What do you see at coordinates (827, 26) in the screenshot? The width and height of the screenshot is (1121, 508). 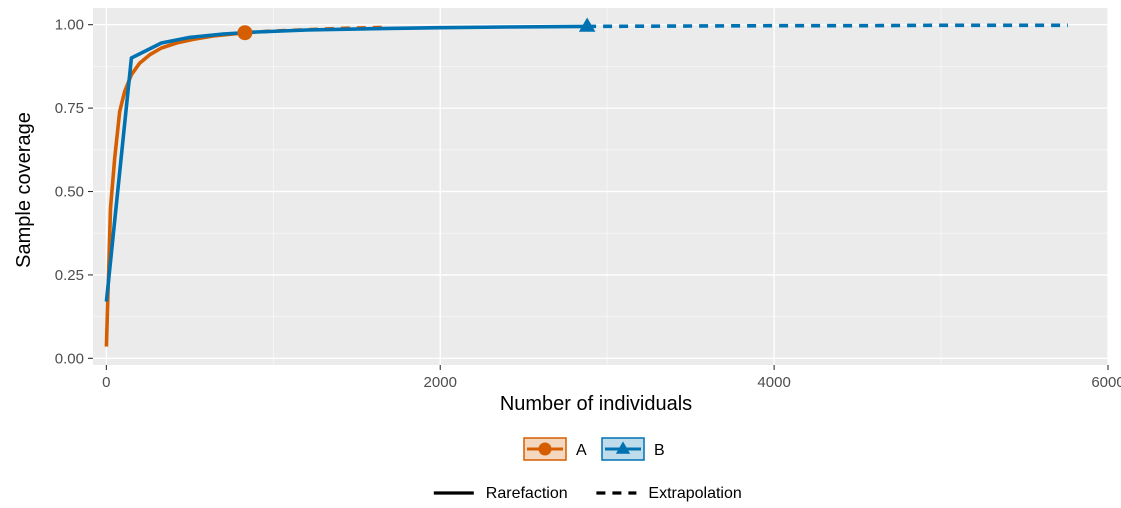 I see `series-b-extrapolation-line` at bounding box center [827, 26].